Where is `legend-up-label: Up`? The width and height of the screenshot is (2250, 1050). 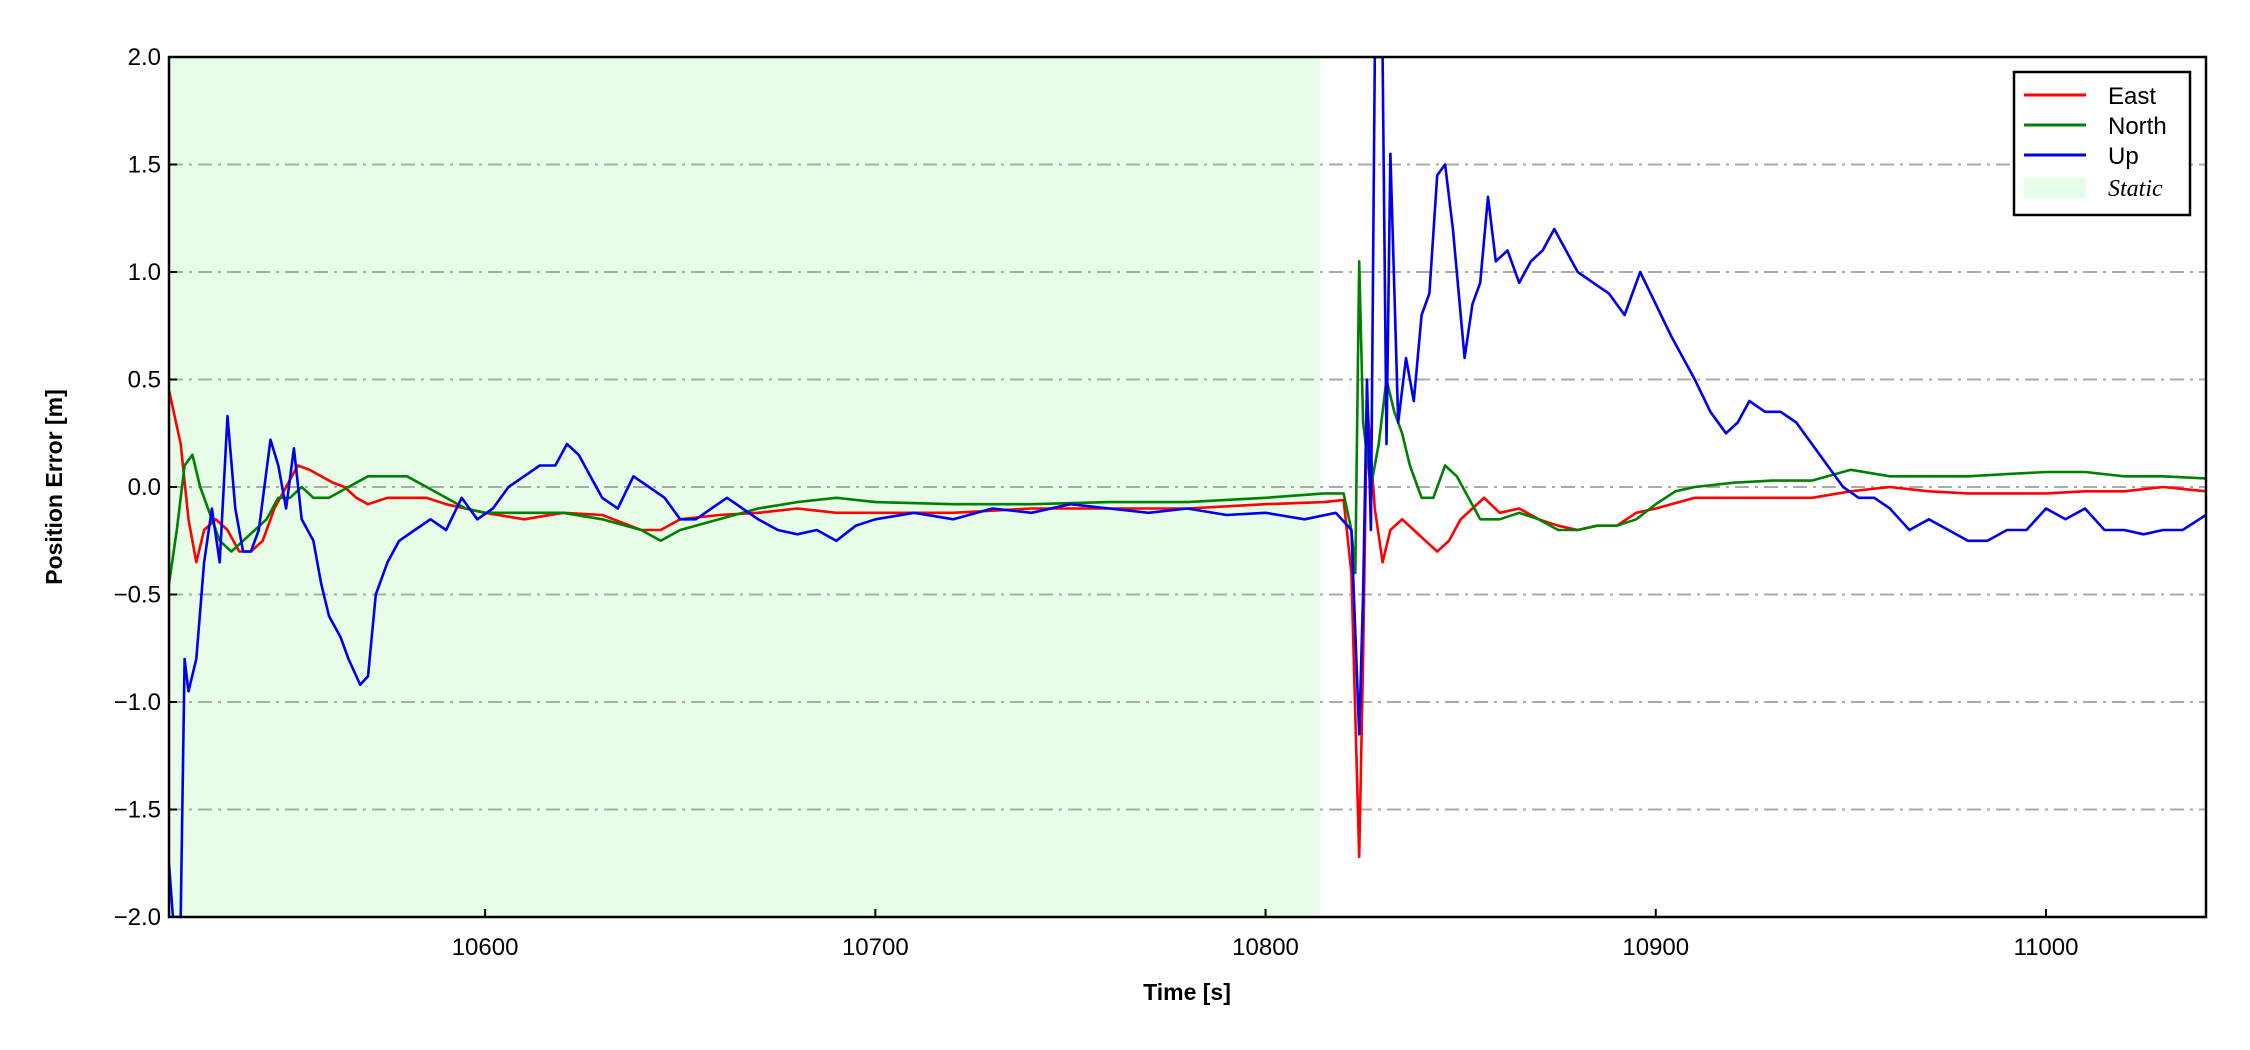
legend-up-label: Up is located at coordinates (2123, 156).